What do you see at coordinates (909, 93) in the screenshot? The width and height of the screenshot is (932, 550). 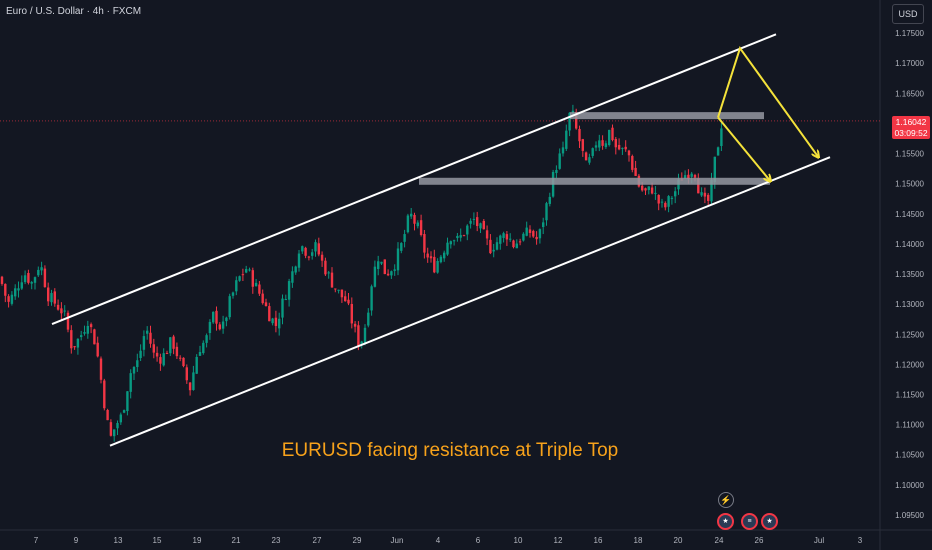 I see `price-tick-label: 1.16500` at bounding box center [909, 93].